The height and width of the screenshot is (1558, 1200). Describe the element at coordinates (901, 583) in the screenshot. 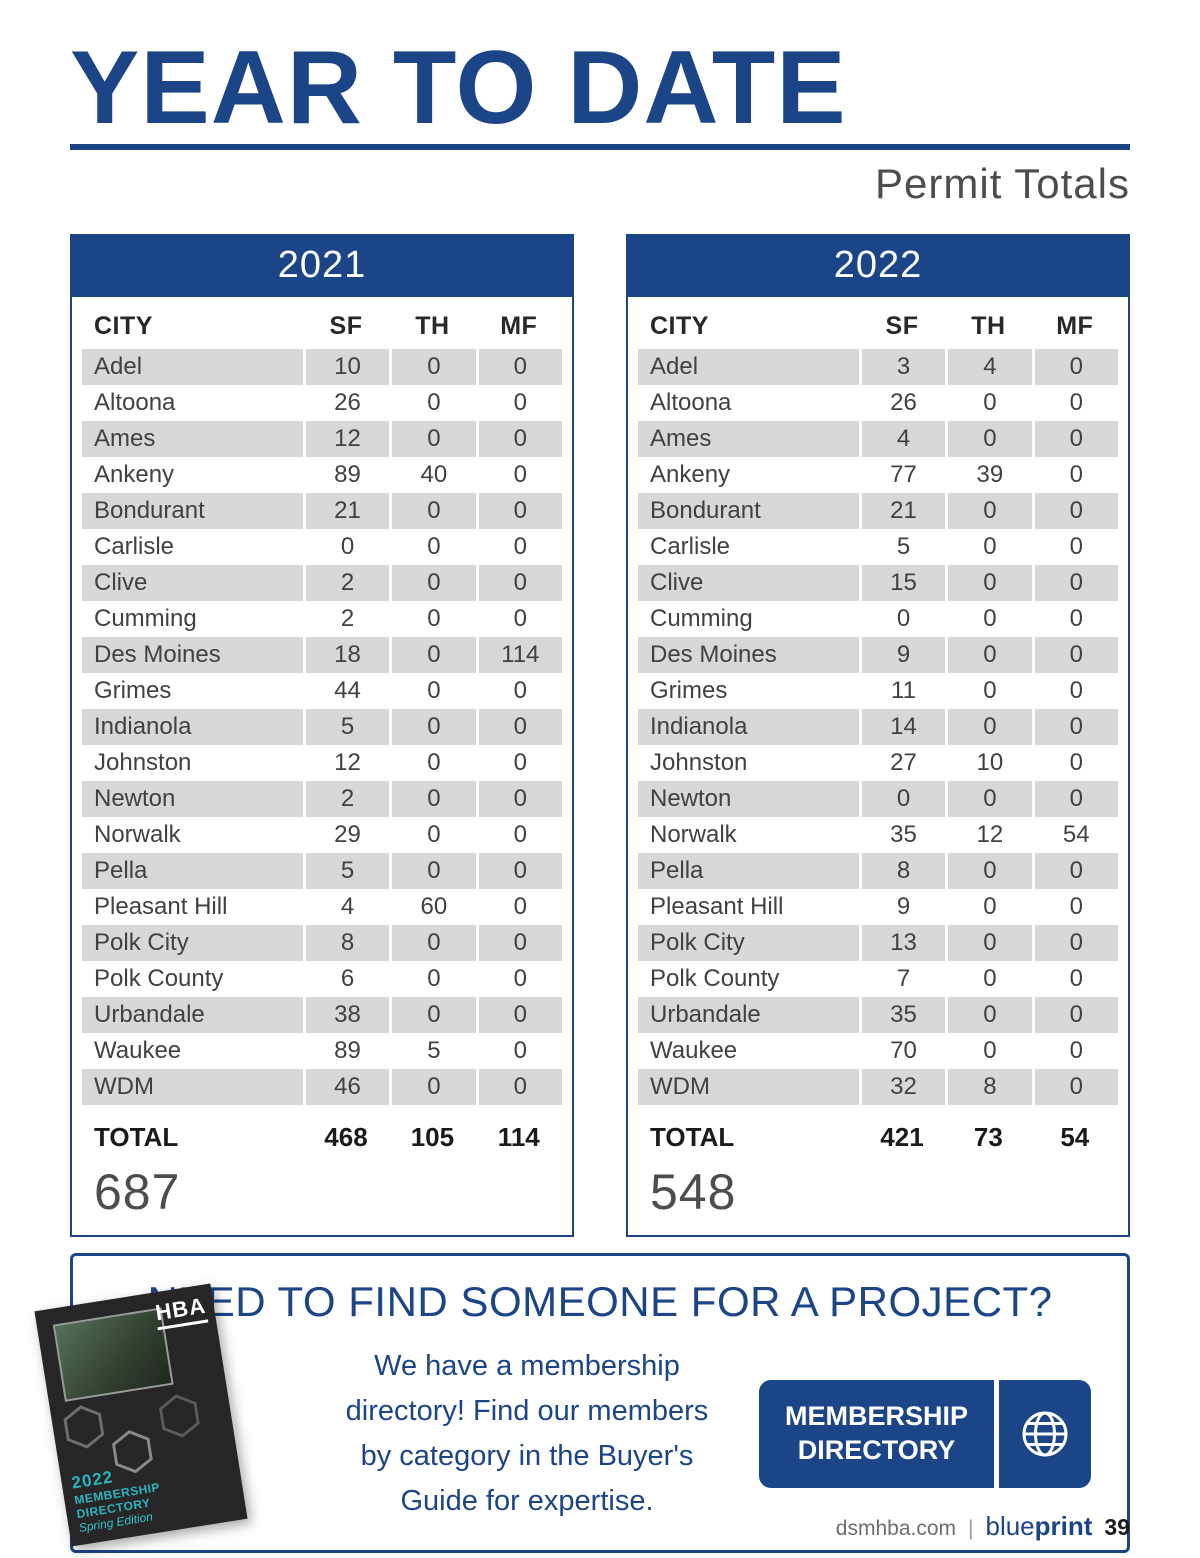

I see `cell-value: 15` at that location.